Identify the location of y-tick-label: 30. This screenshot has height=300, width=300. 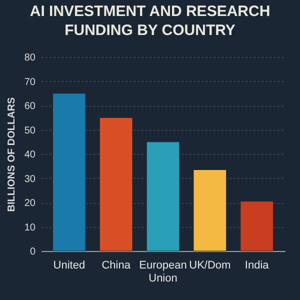
(30, 179).